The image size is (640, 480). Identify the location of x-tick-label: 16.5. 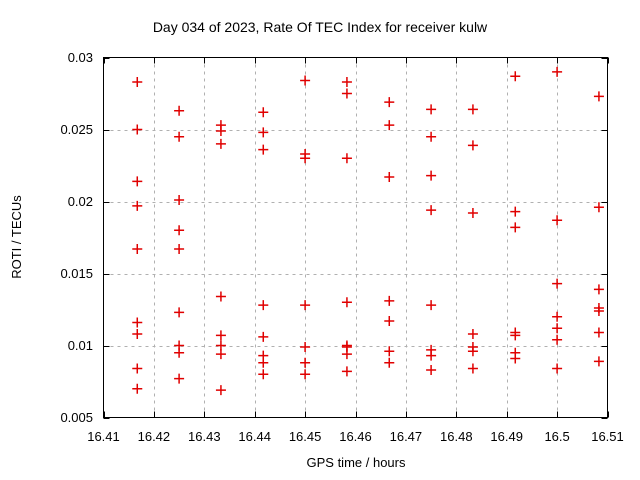
(557, 436).